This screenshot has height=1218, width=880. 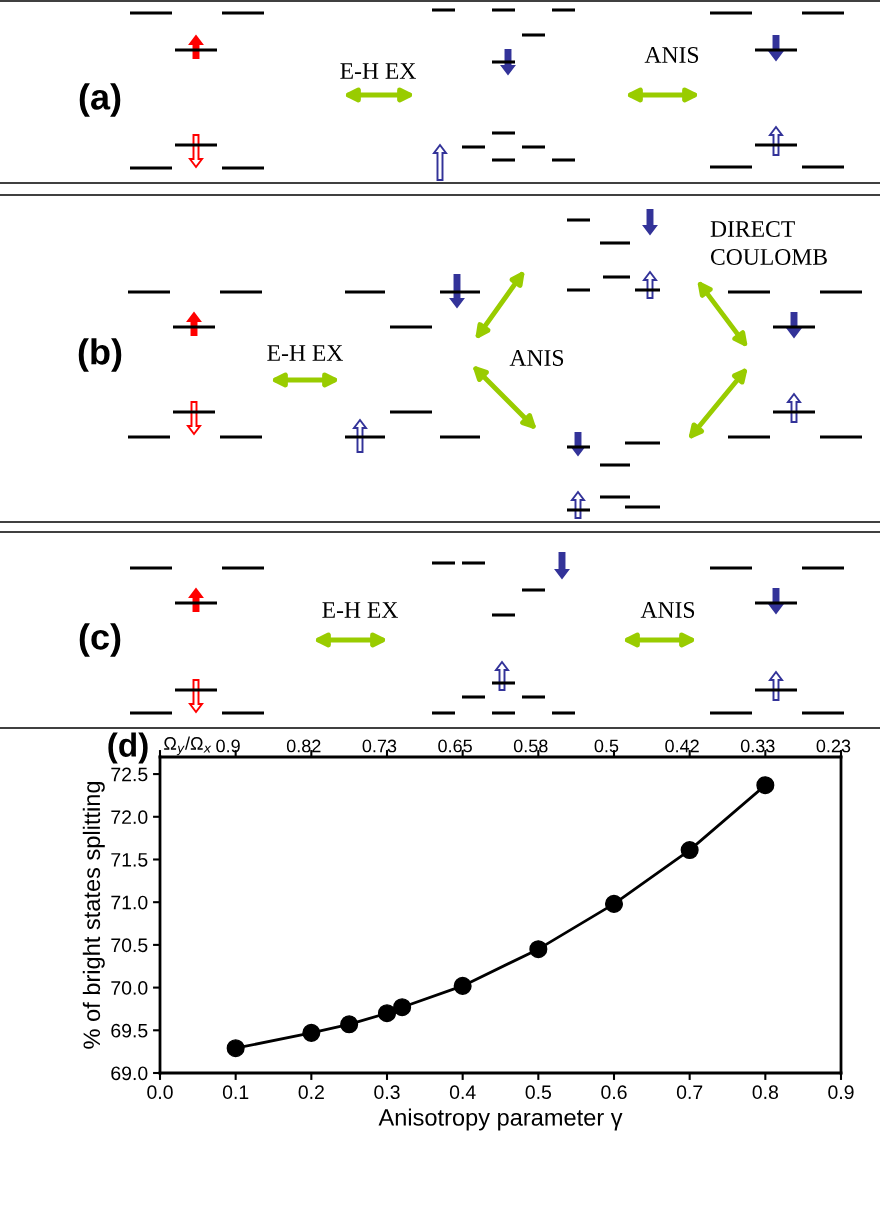 I want to click on text: (c), so click(x=100, y=640).